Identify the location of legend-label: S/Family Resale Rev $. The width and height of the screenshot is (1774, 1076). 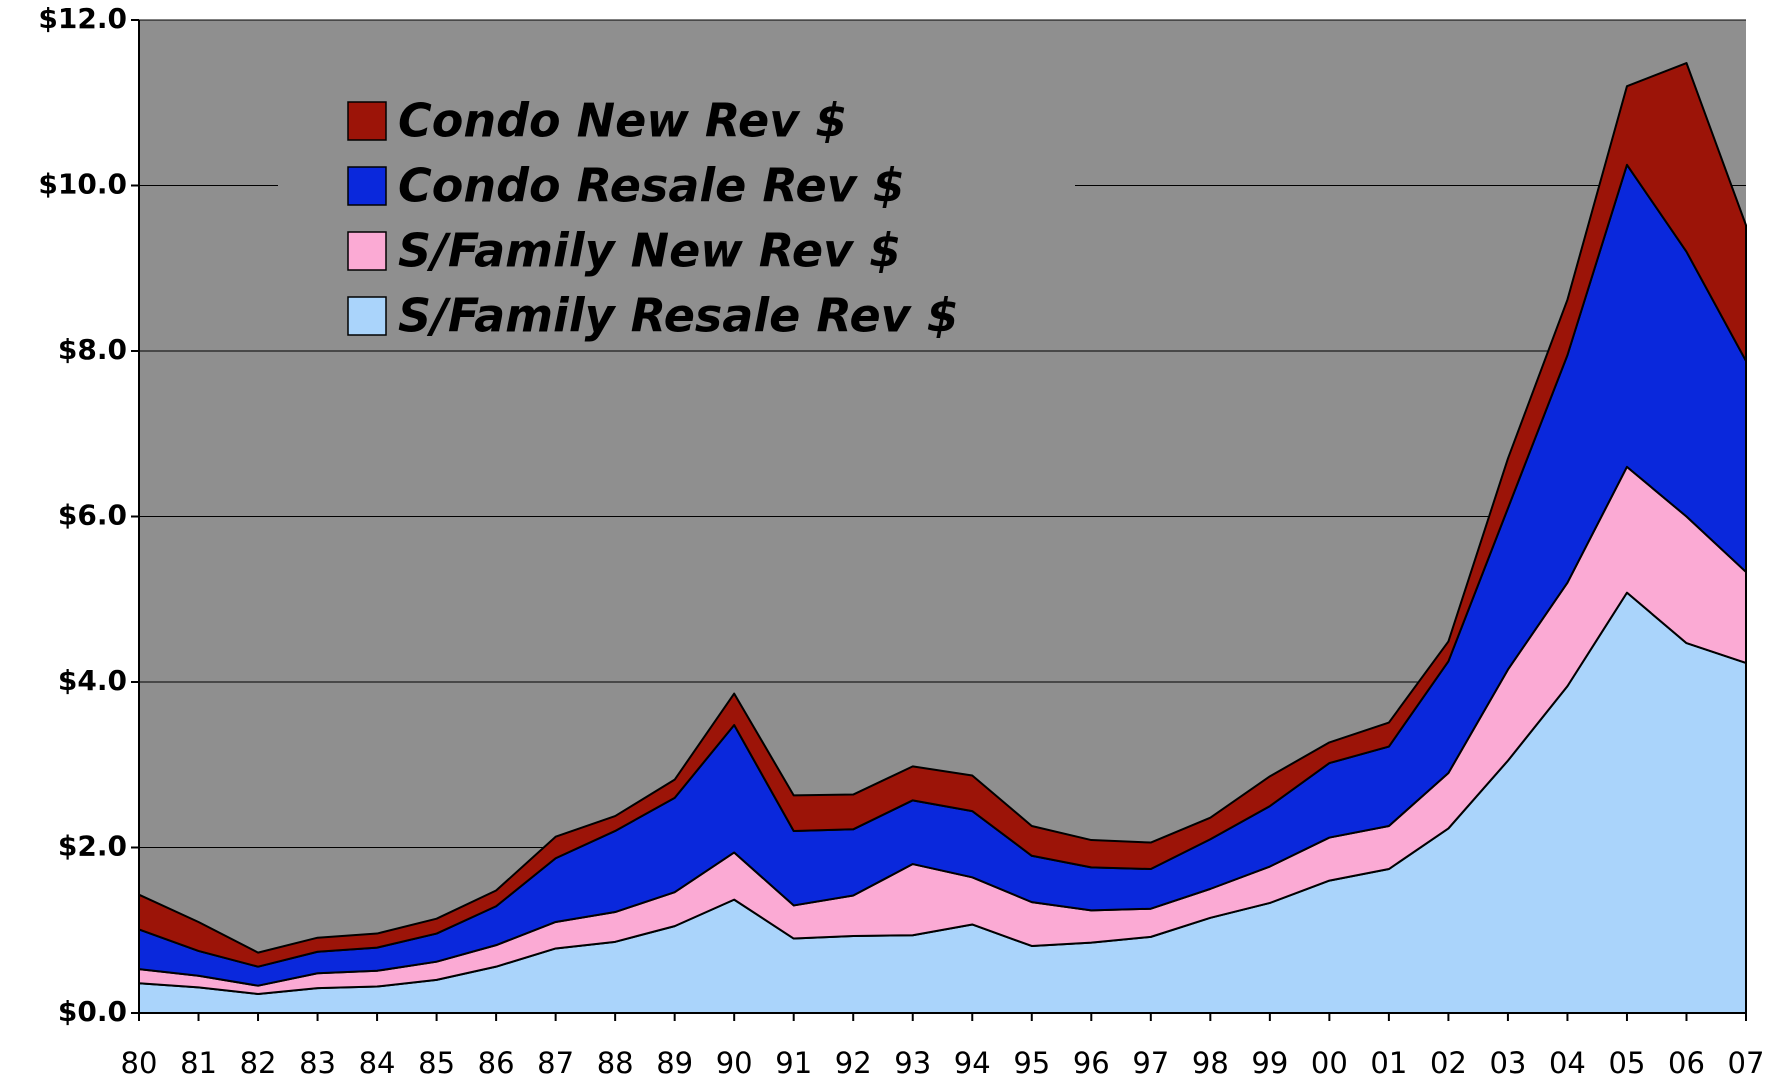
(678, 316).